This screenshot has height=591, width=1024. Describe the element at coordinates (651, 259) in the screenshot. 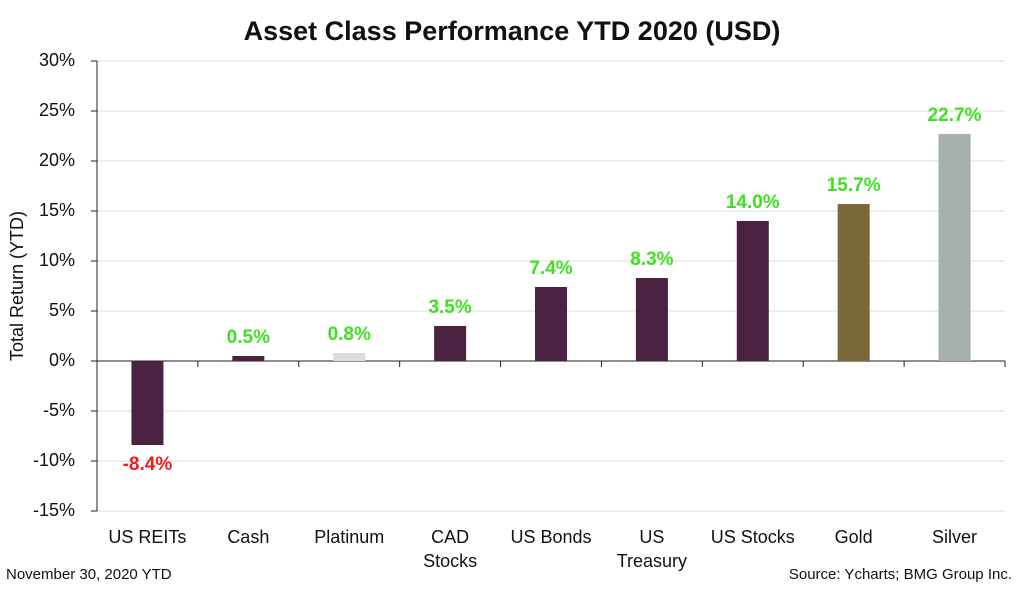

I see `value-label: 8.3%` at that location.